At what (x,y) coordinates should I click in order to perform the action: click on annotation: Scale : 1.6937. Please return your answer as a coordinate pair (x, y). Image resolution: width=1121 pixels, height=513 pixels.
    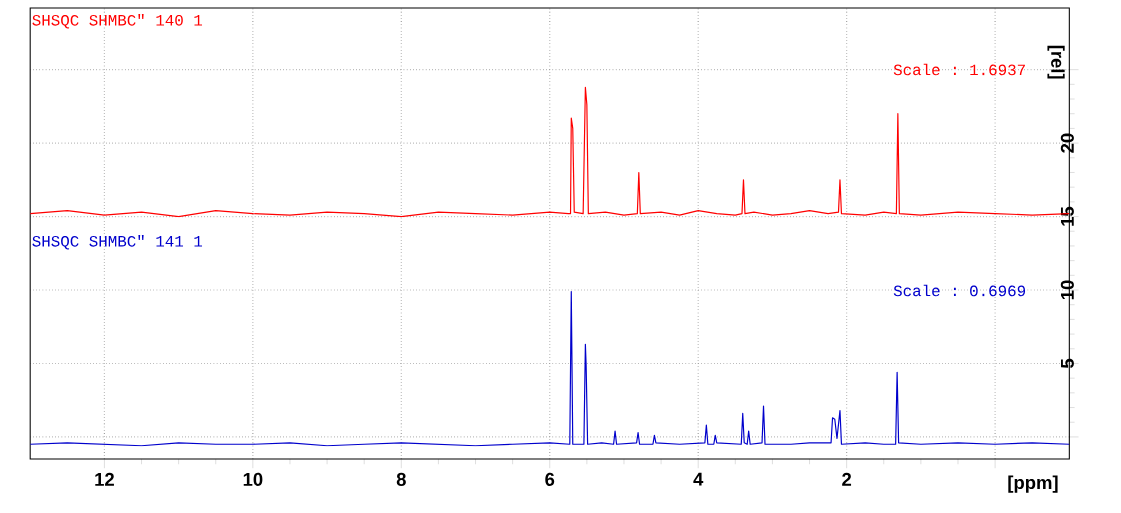
    Looking at the image, I should click on (959, 69).